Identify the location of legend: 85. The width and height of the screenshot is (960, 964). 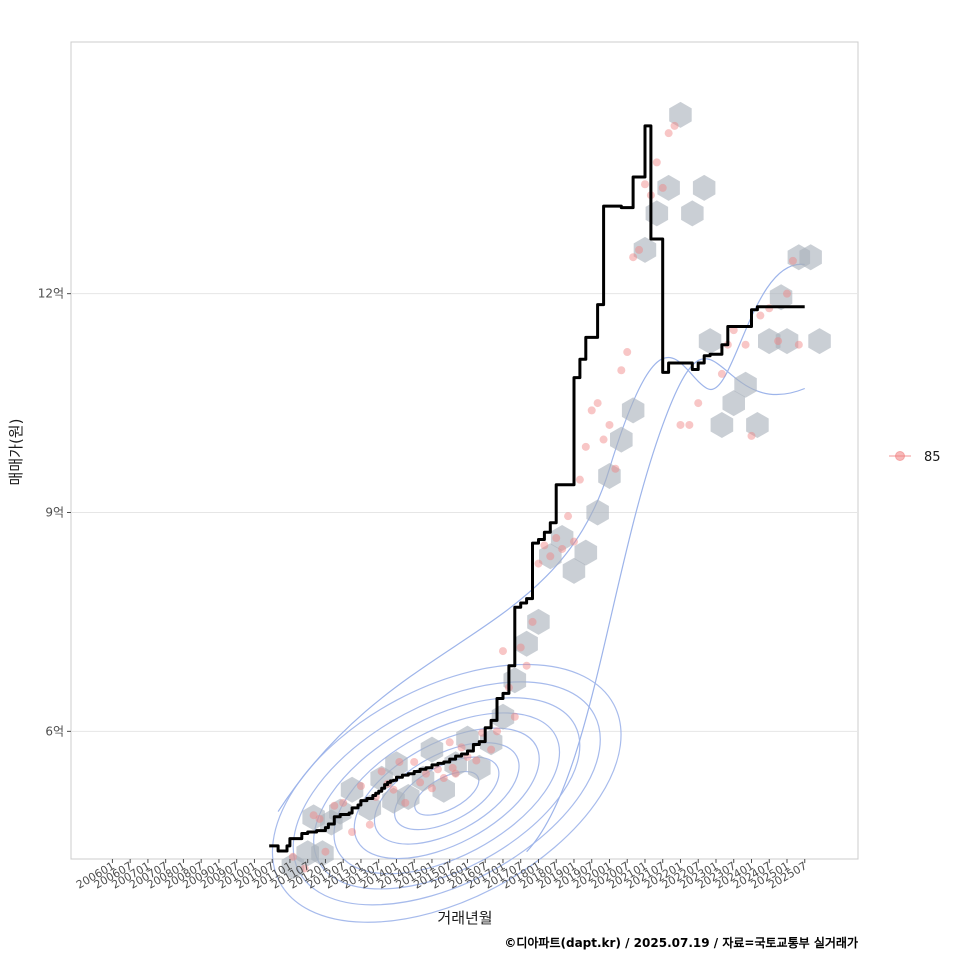
(915, 457).